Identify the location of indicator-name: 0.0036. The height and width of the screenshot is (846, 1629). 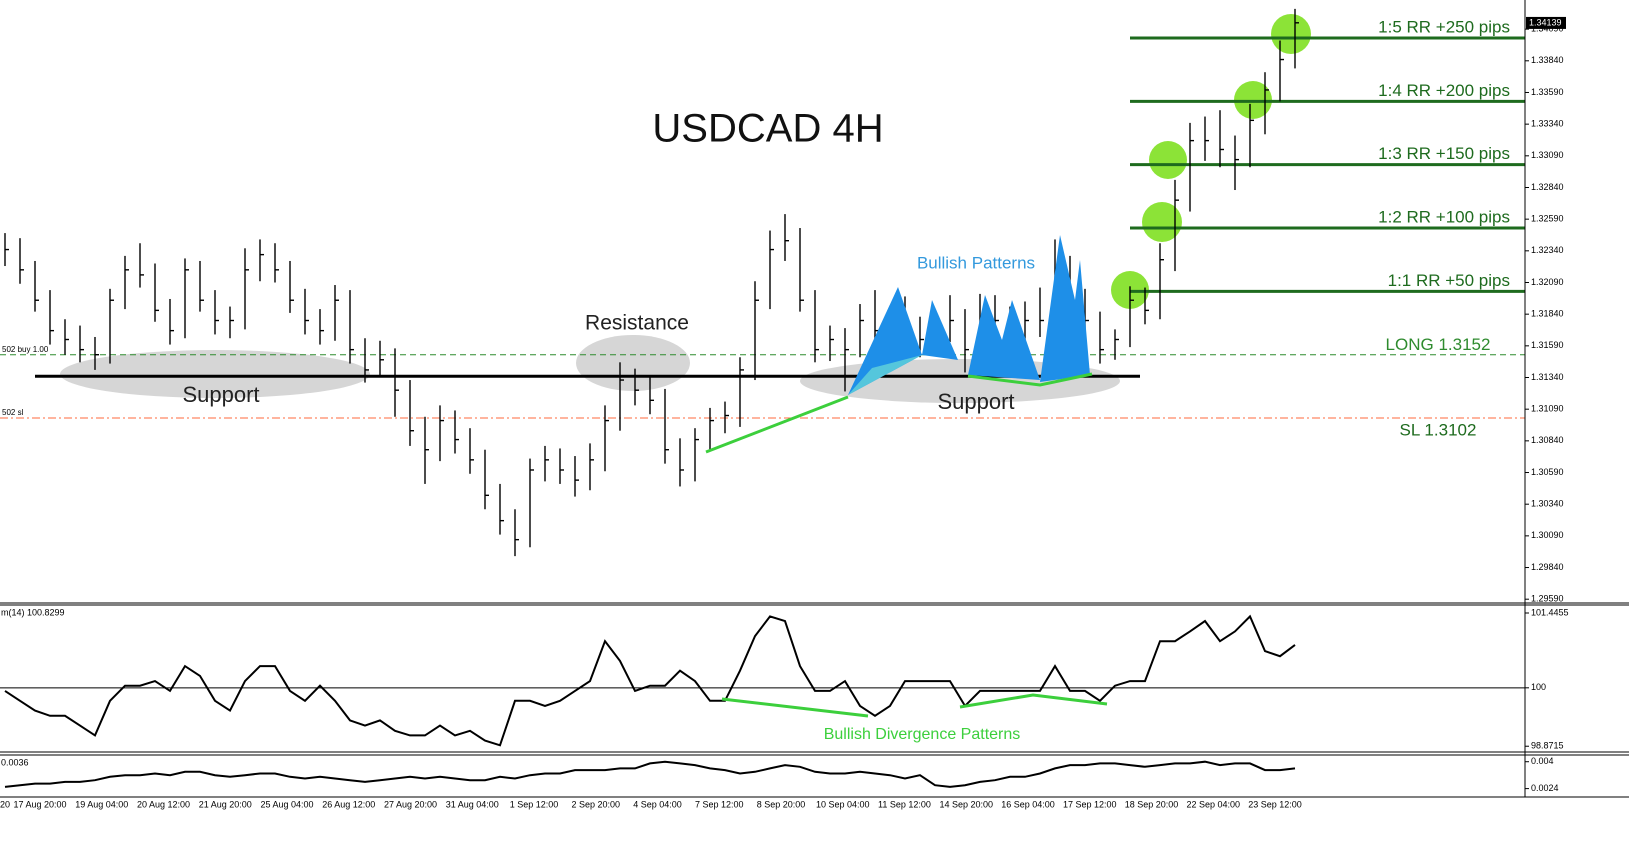
(15, 762).